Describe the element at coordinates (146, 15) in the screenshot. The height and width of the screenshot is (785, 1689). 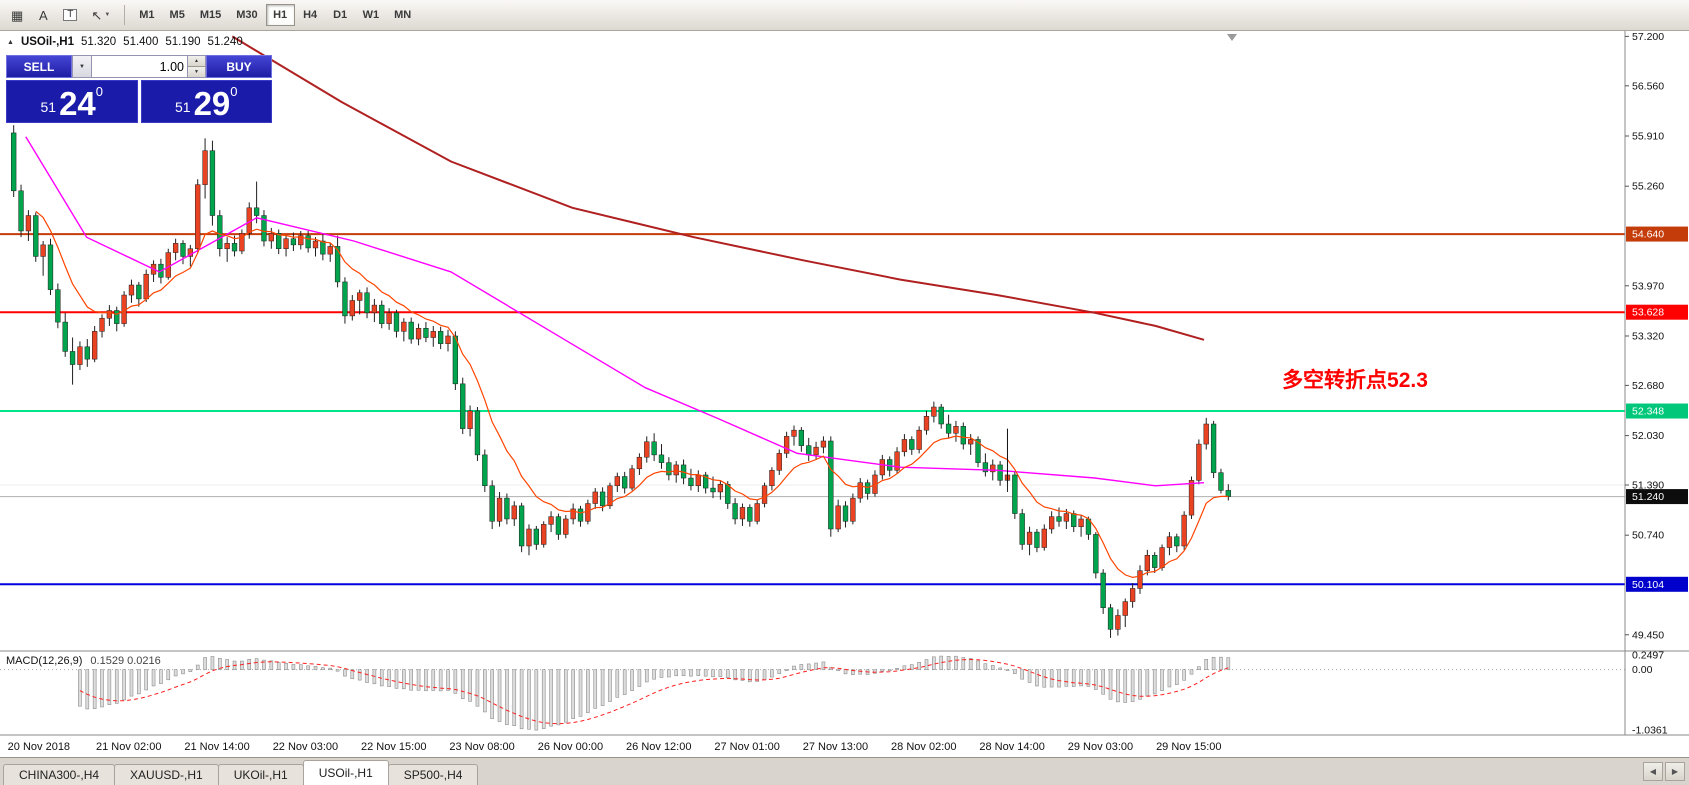
I see `timeframe-m1-button: M1` at that location.